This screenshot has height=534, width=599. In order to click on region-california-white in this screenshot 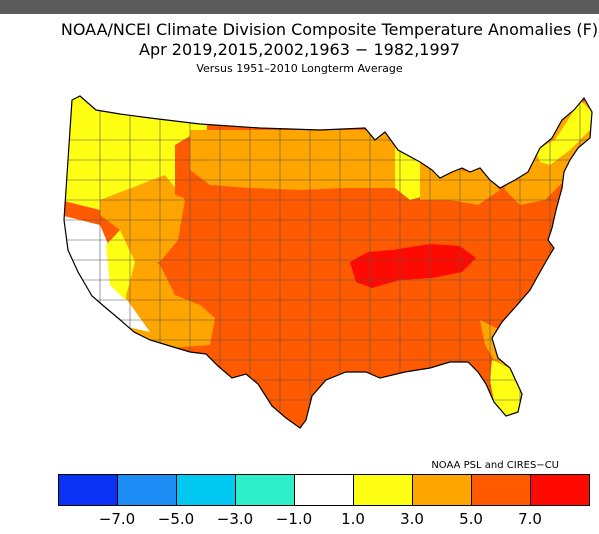, I will do `click(107, 273)`.